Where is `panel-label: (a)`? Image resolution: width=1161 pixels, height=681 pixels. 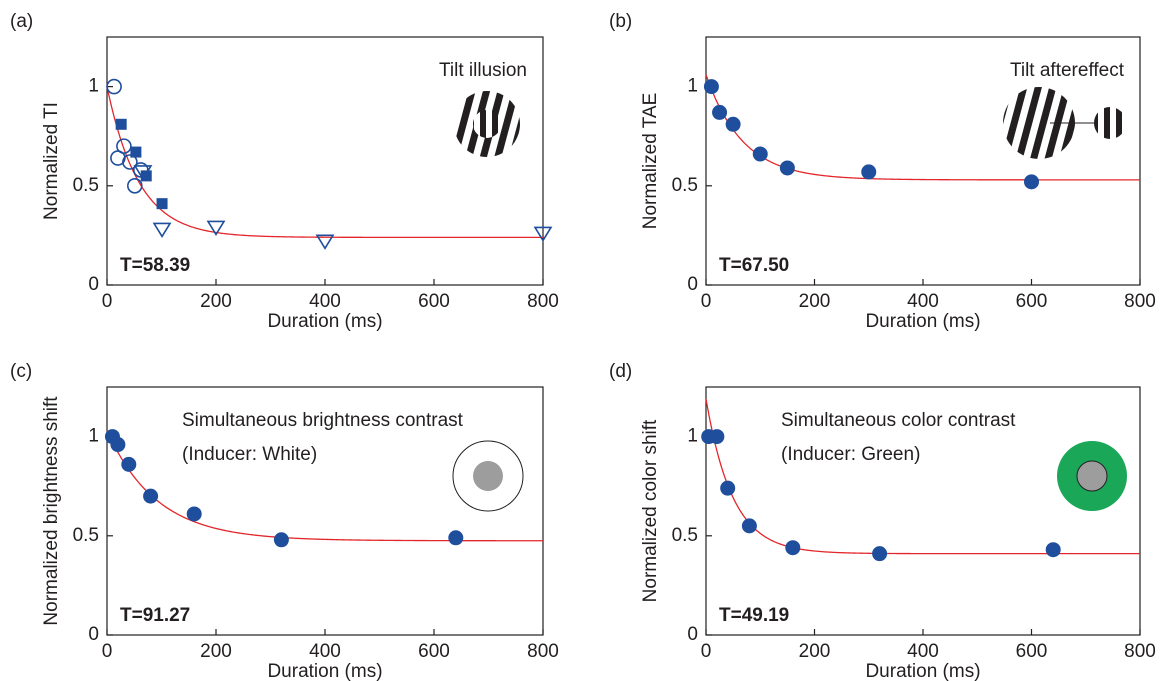 panel-label: (a) is located at coordinates (21, 21).